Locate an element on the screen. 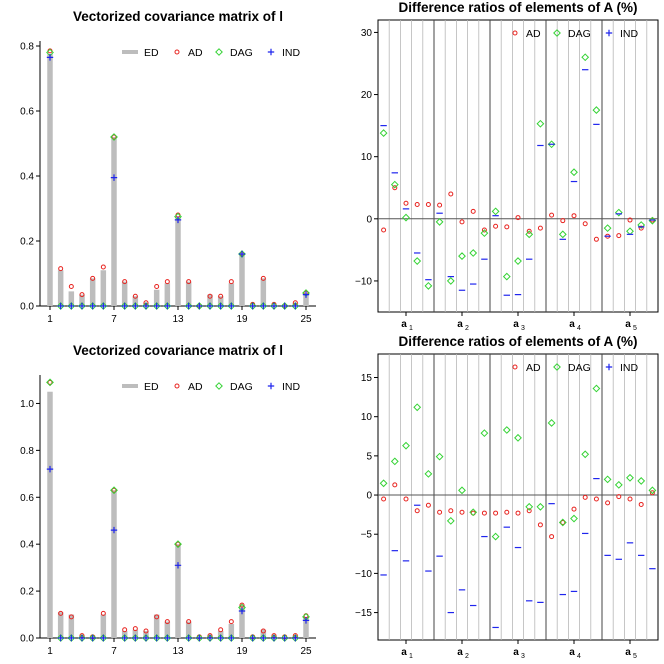 The width and height of the screenshot is (664, 664). y-tick-label: 0.2 is located at coordinates (27, 242).